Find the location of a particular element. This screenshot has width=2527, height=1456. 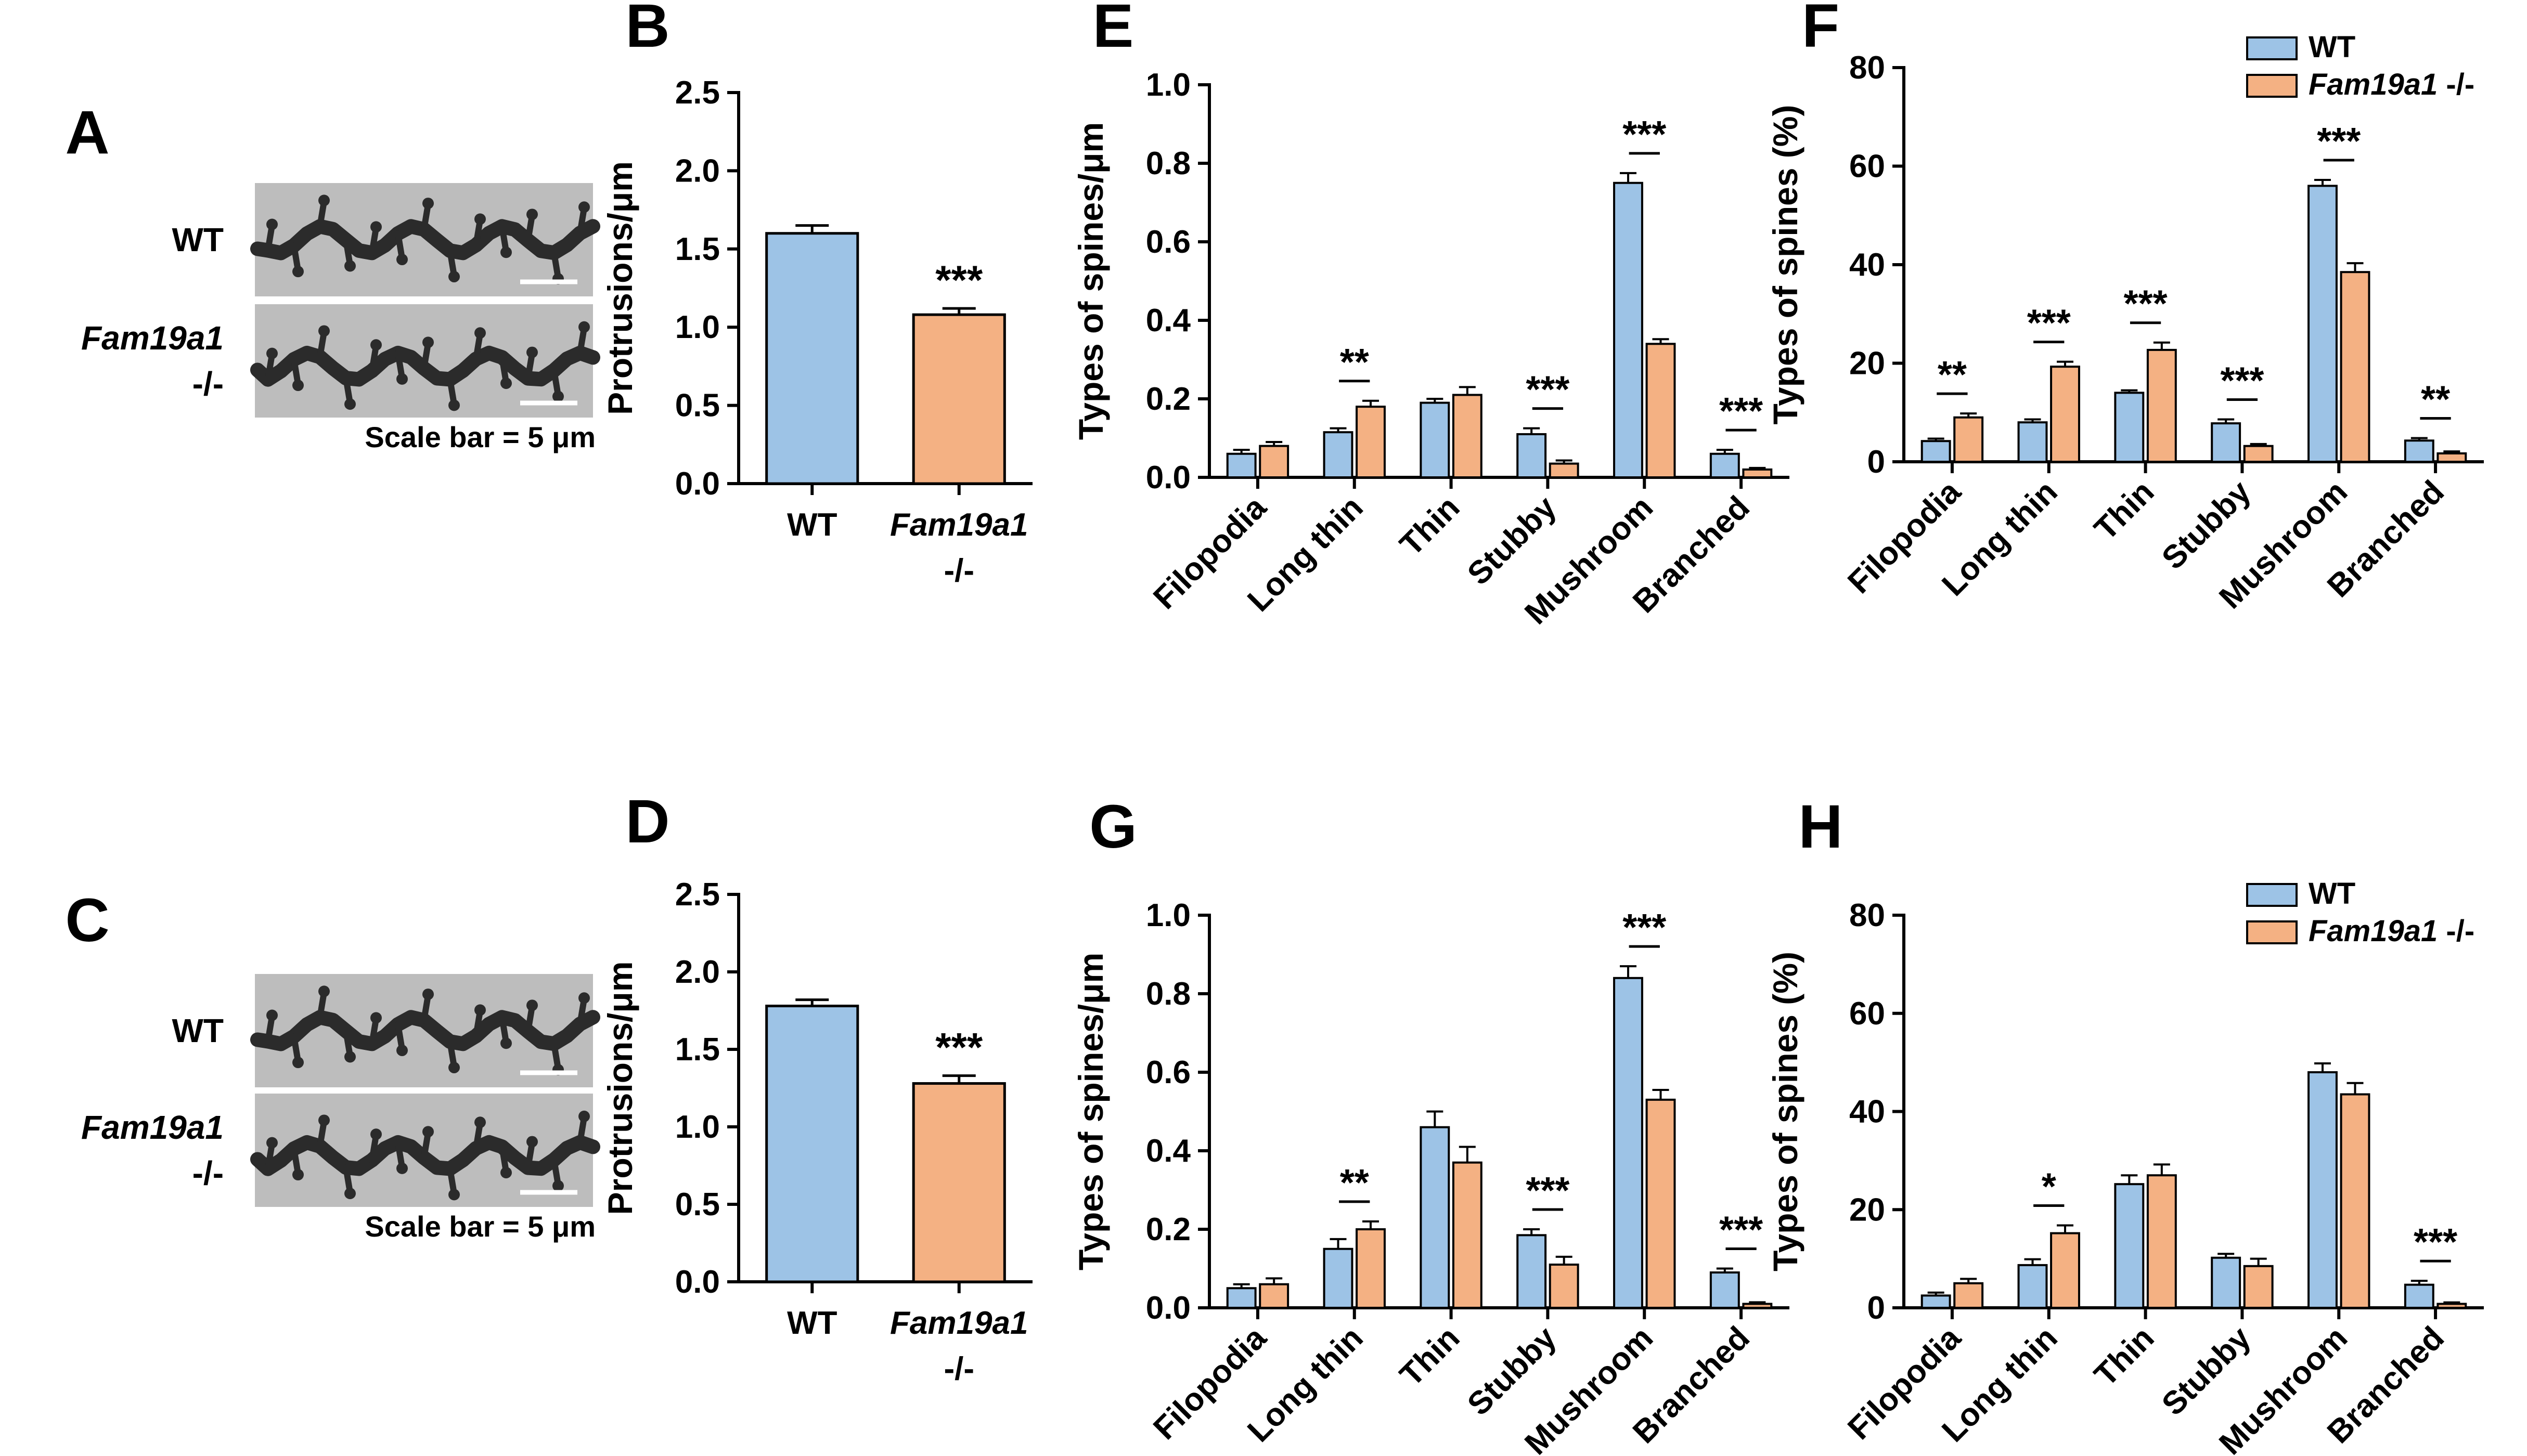

legend-label-suffix: -/- is located at coordinates (2456, 931).